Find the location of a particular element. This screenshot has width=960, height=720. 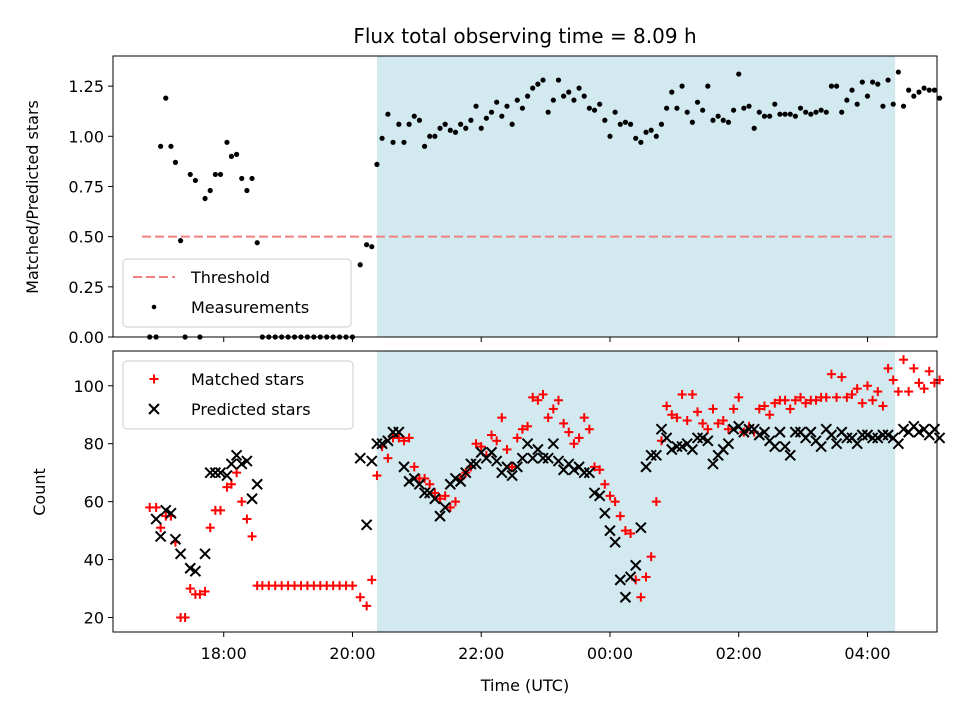

predicted-point-16-b is located at coordinates (247, 461).